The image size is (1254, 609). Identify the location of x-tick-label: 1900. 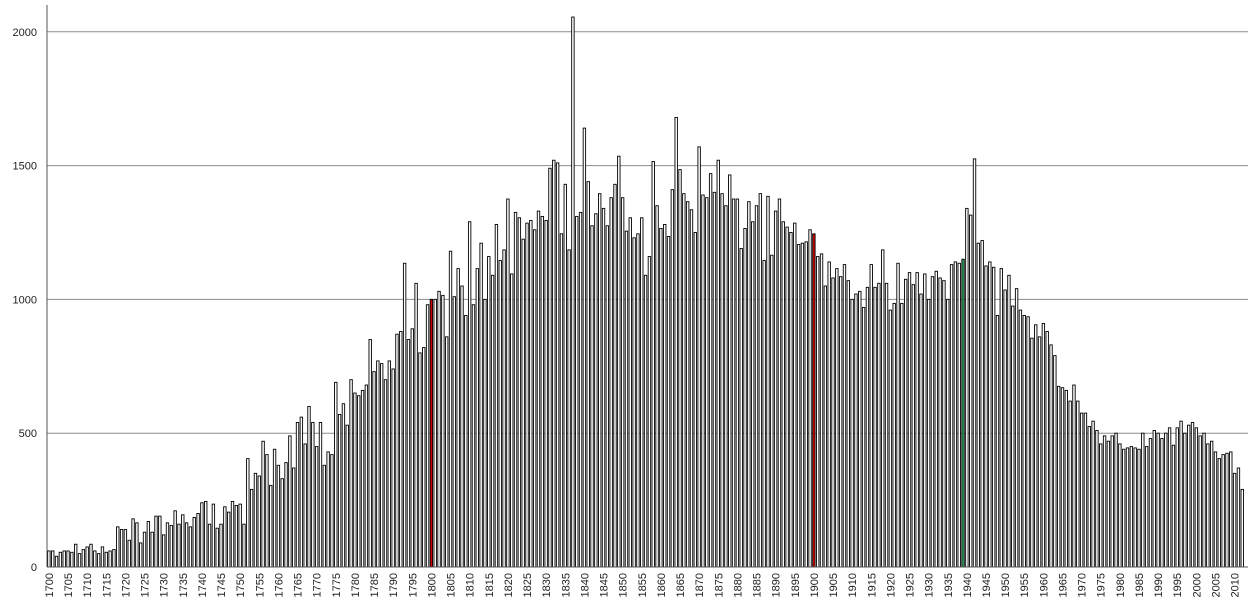
(815, 585).